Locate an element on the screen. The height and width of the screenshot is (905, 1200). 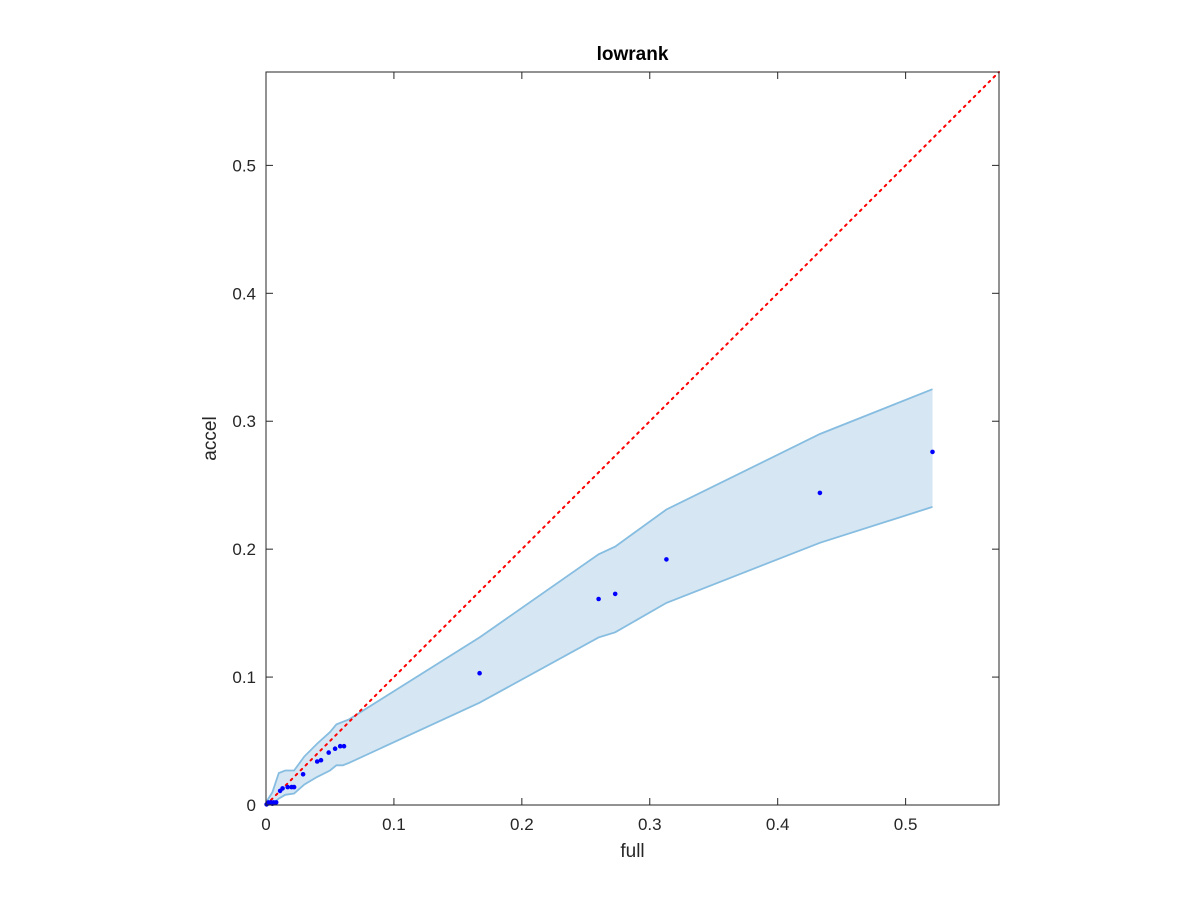
y-tick-label: 0.4 is located at coordinates (244, 293).